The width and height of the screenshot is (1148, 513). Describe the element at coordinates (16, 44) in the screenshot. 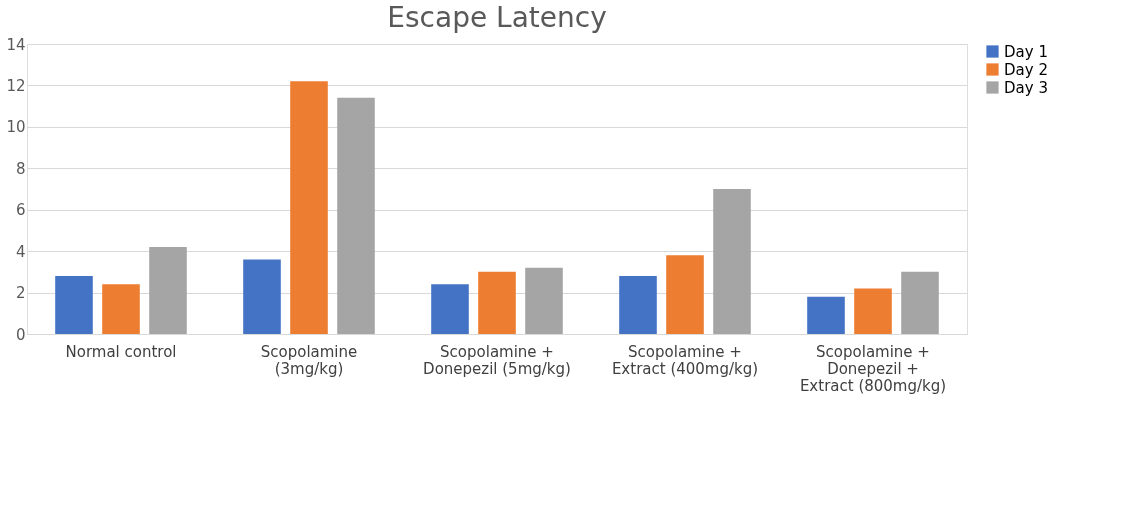

I see `y-tick-label: 14` at that location.